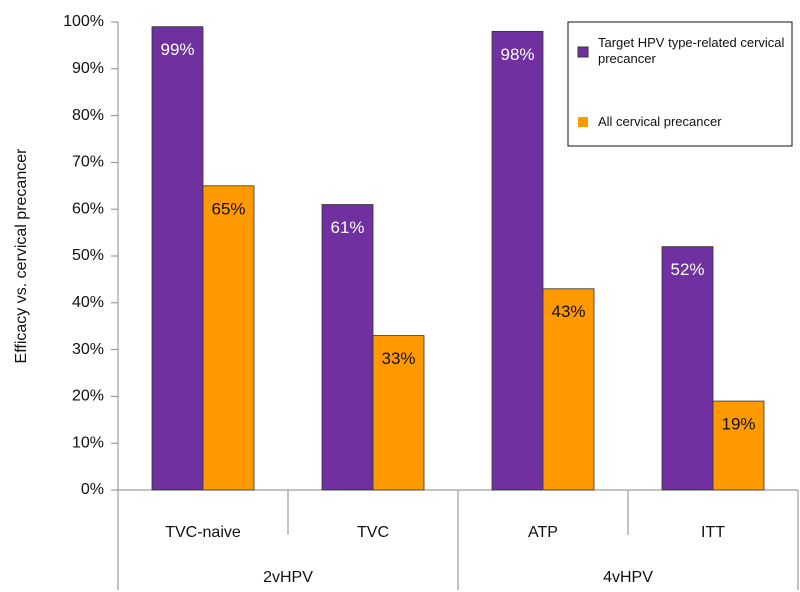  What do you see at coordinates (628, 577) in the screenshot?
I see `group-label: 4vHPV` at bounding box center [628, 577].